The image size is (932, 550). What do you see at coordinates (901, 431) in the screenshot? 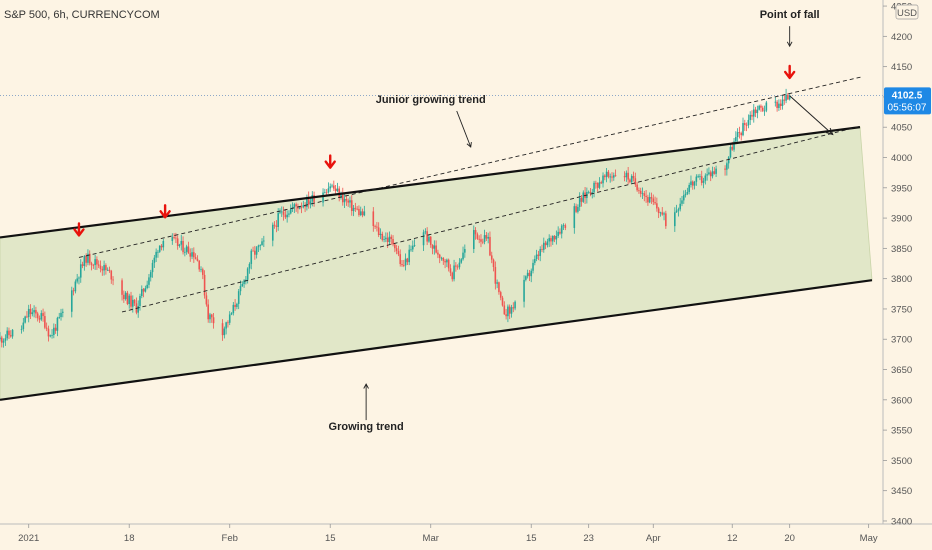
I see `y-tick-label-3: 3550` at bounding box center [901, 431].